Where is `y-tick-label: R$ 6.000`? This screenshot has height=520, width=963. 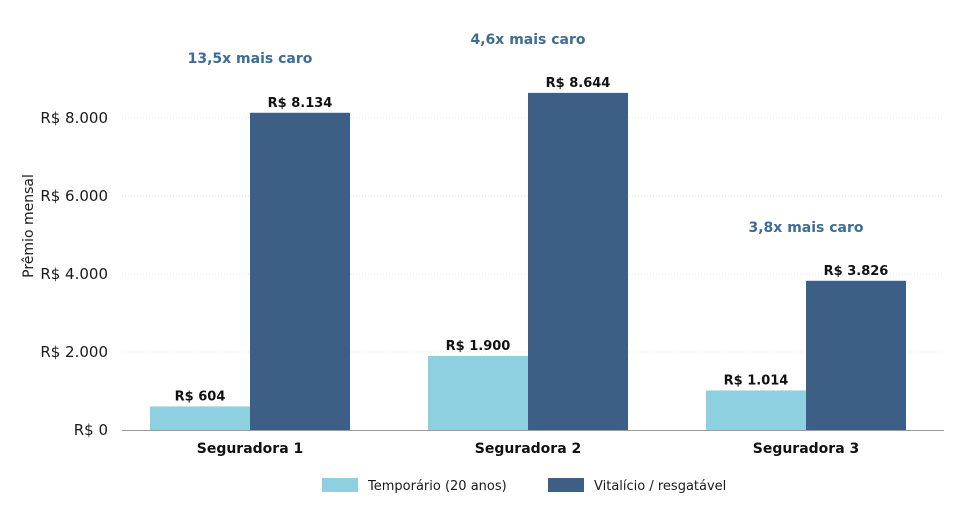
y-tick-label: R$ 6.000 is located at coordinates (74, 196).